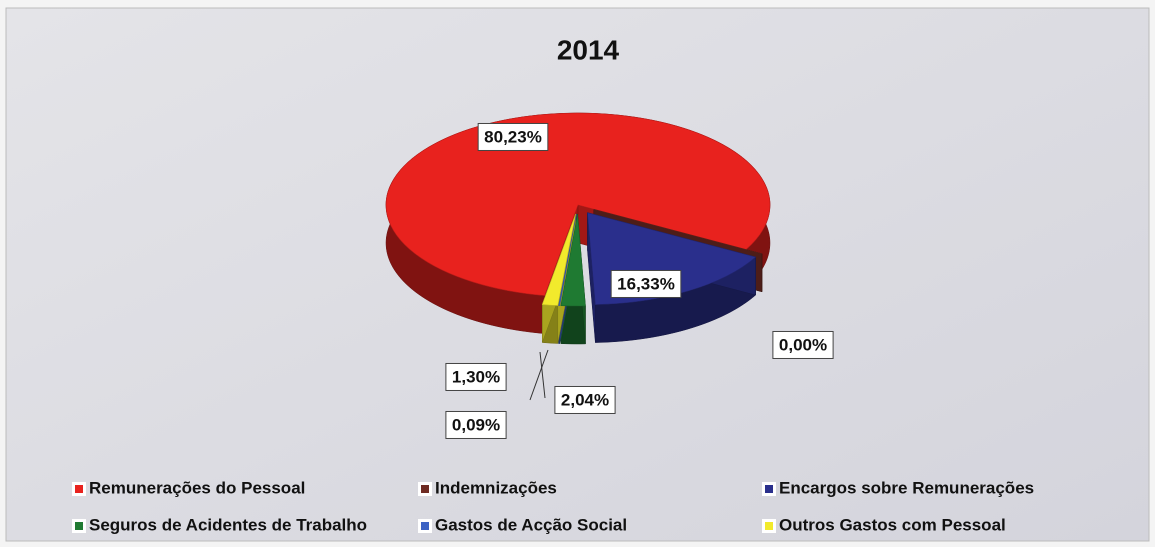  I want to click on data-label-text: 16,33%, so click(646, 283).